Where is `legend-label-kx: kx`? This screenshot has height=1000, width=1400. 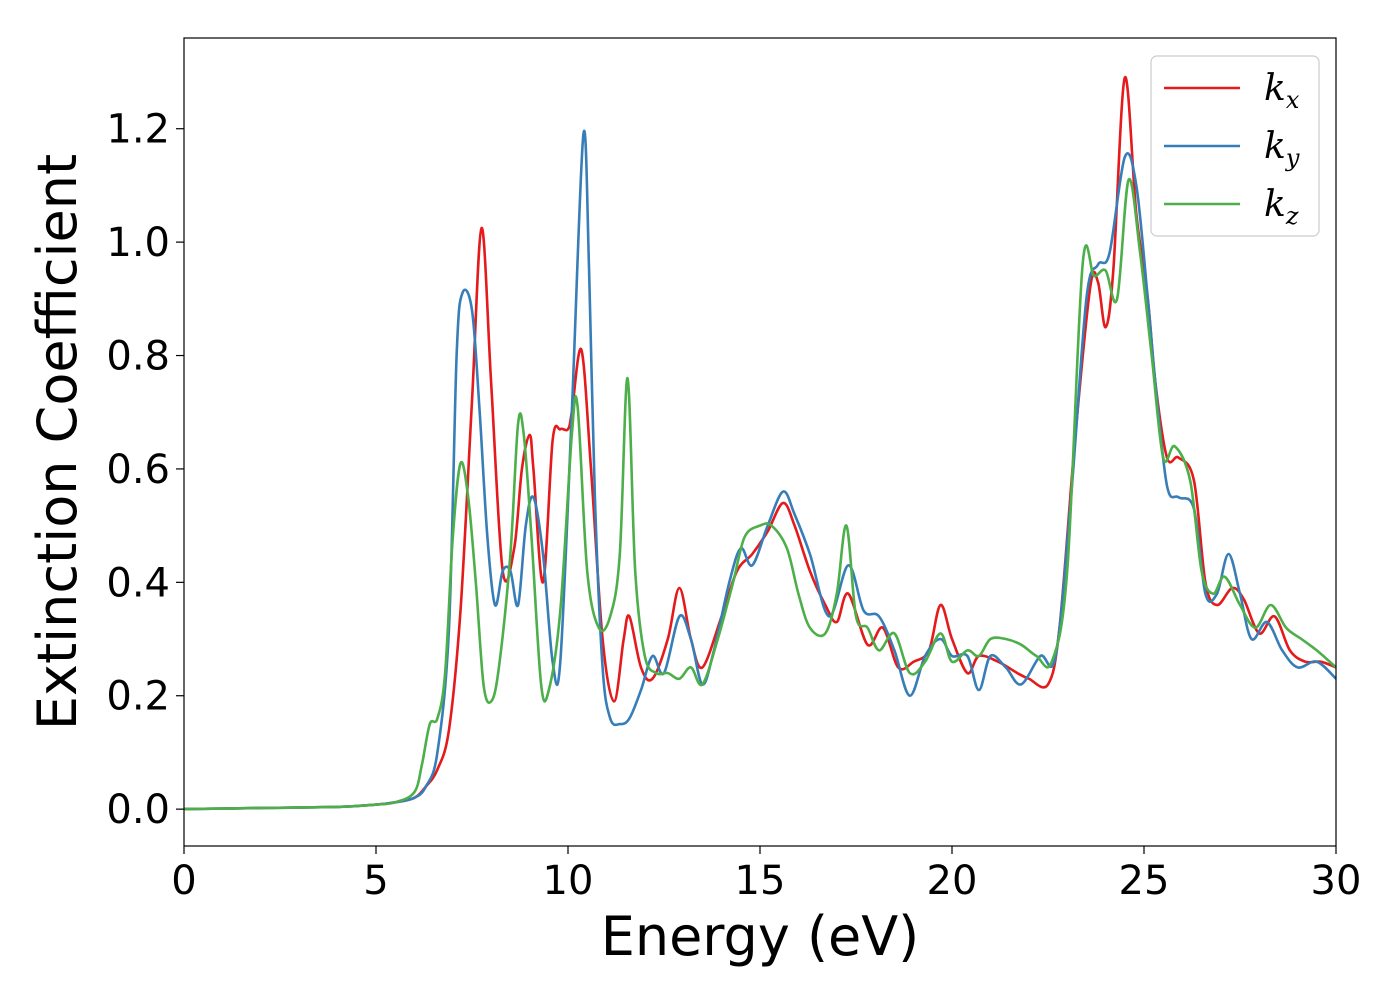 legend-label-kx: kx is located at coordinates (1282, 91).